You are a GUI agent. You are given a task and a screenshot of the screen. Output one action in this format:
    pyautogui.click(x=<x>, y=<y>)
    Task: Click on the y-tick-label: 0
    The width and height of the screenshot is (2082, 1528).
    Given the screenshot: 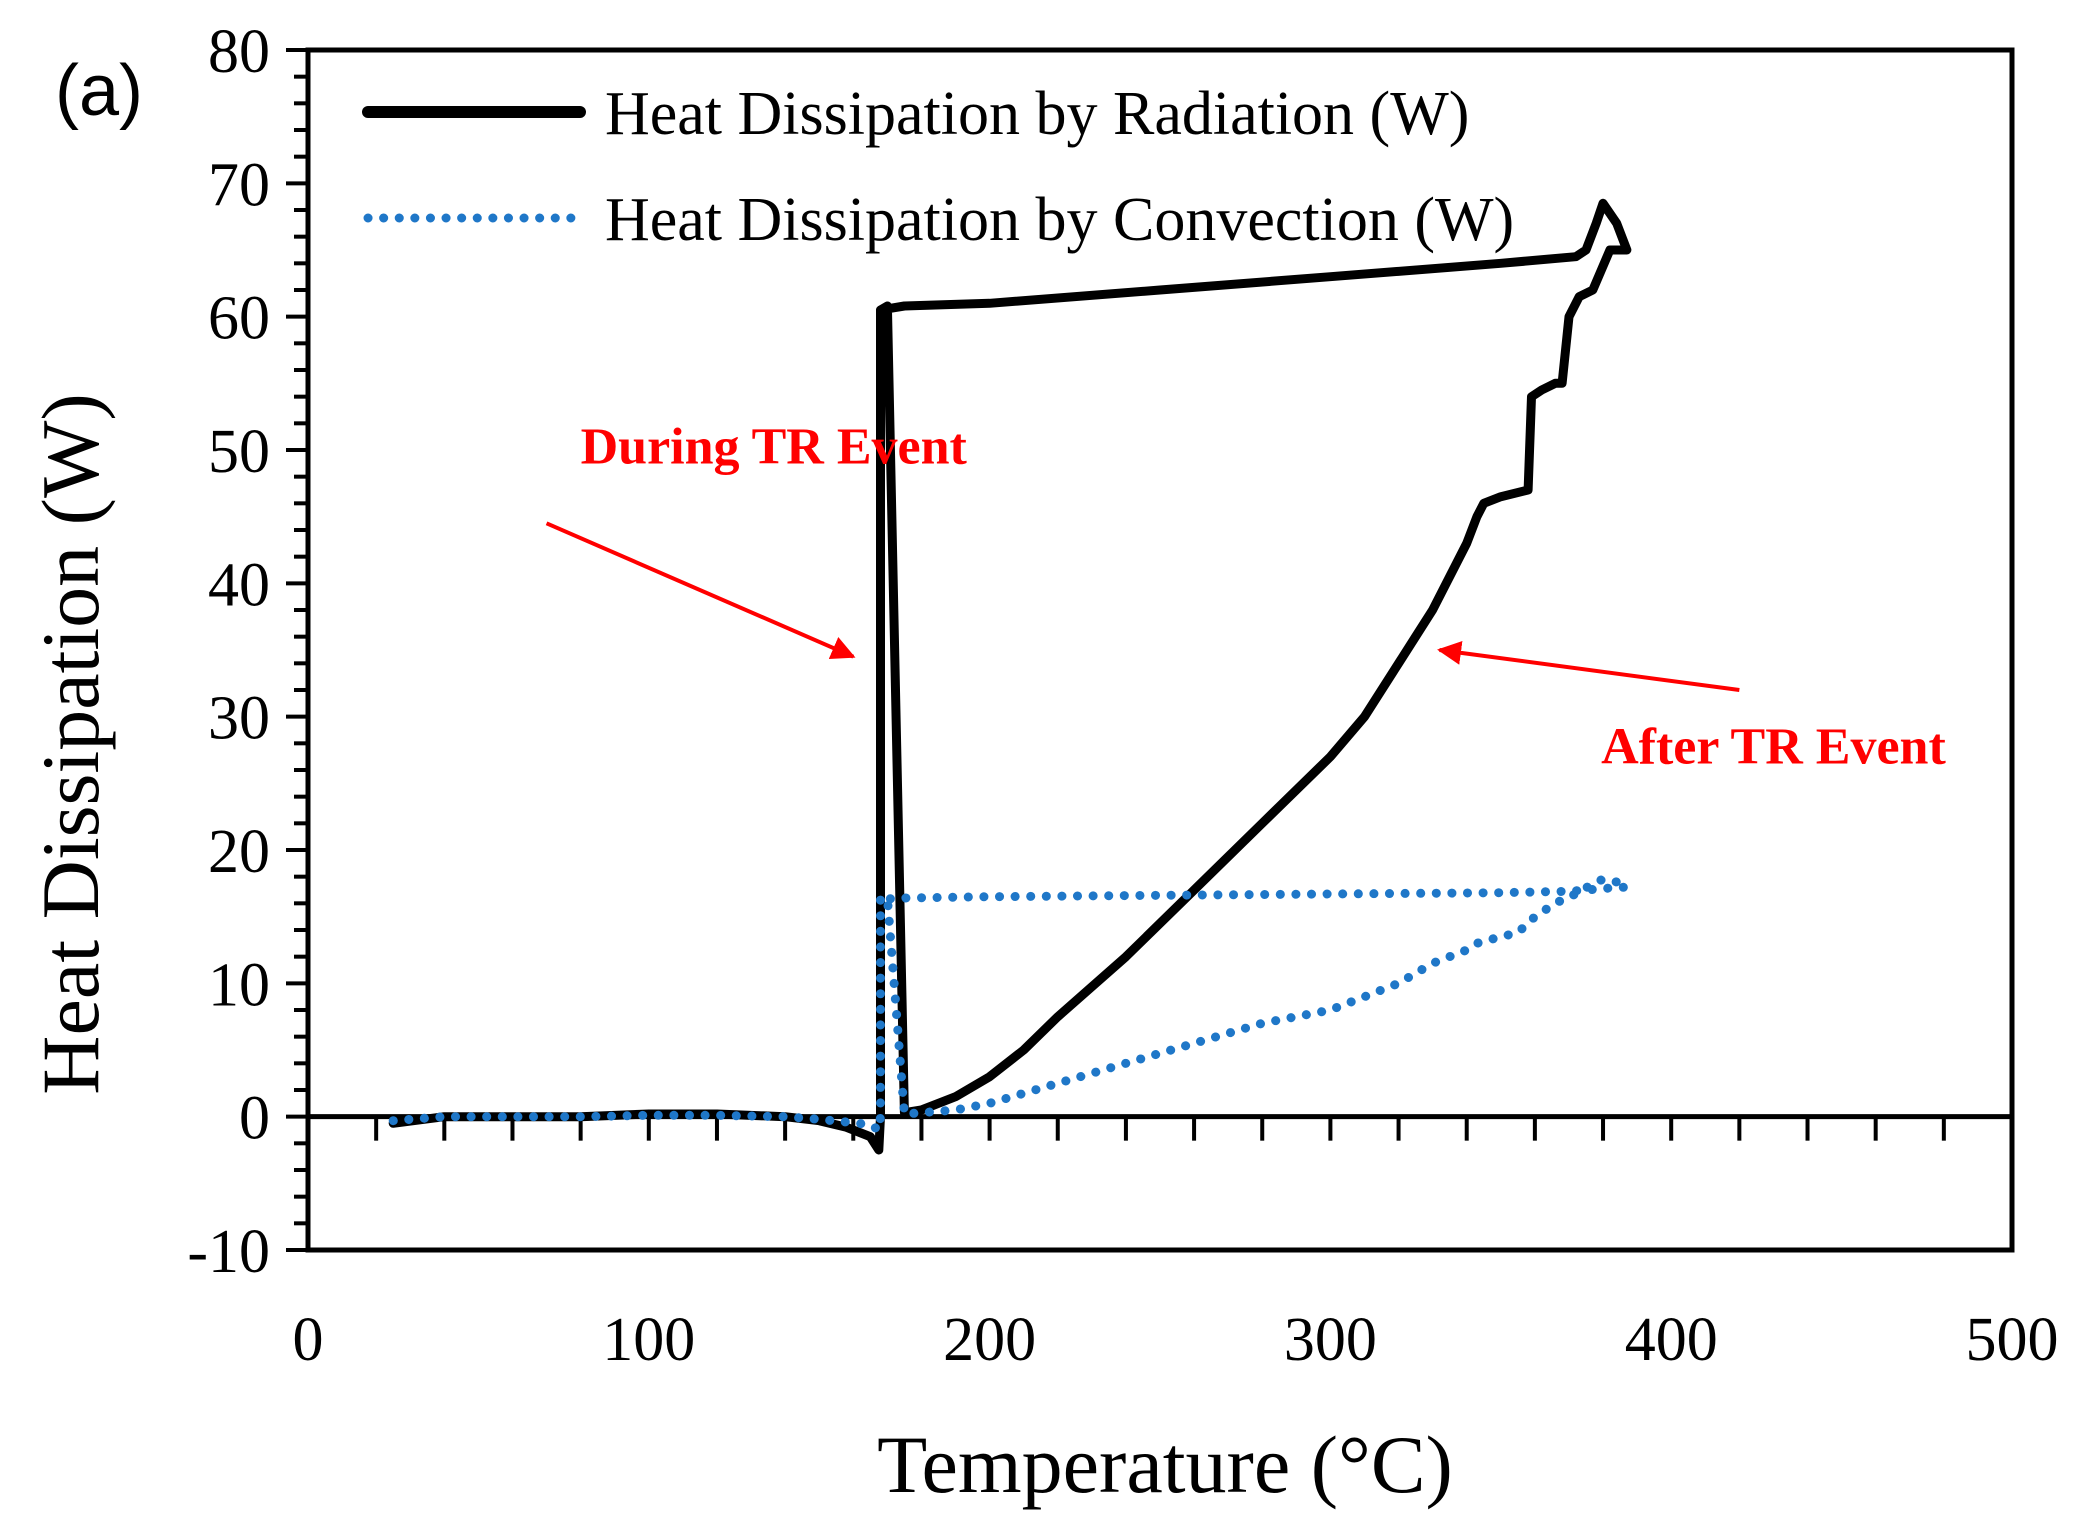 What is the action you would take?
    pyautogui.click(x=254, y=1119)
    